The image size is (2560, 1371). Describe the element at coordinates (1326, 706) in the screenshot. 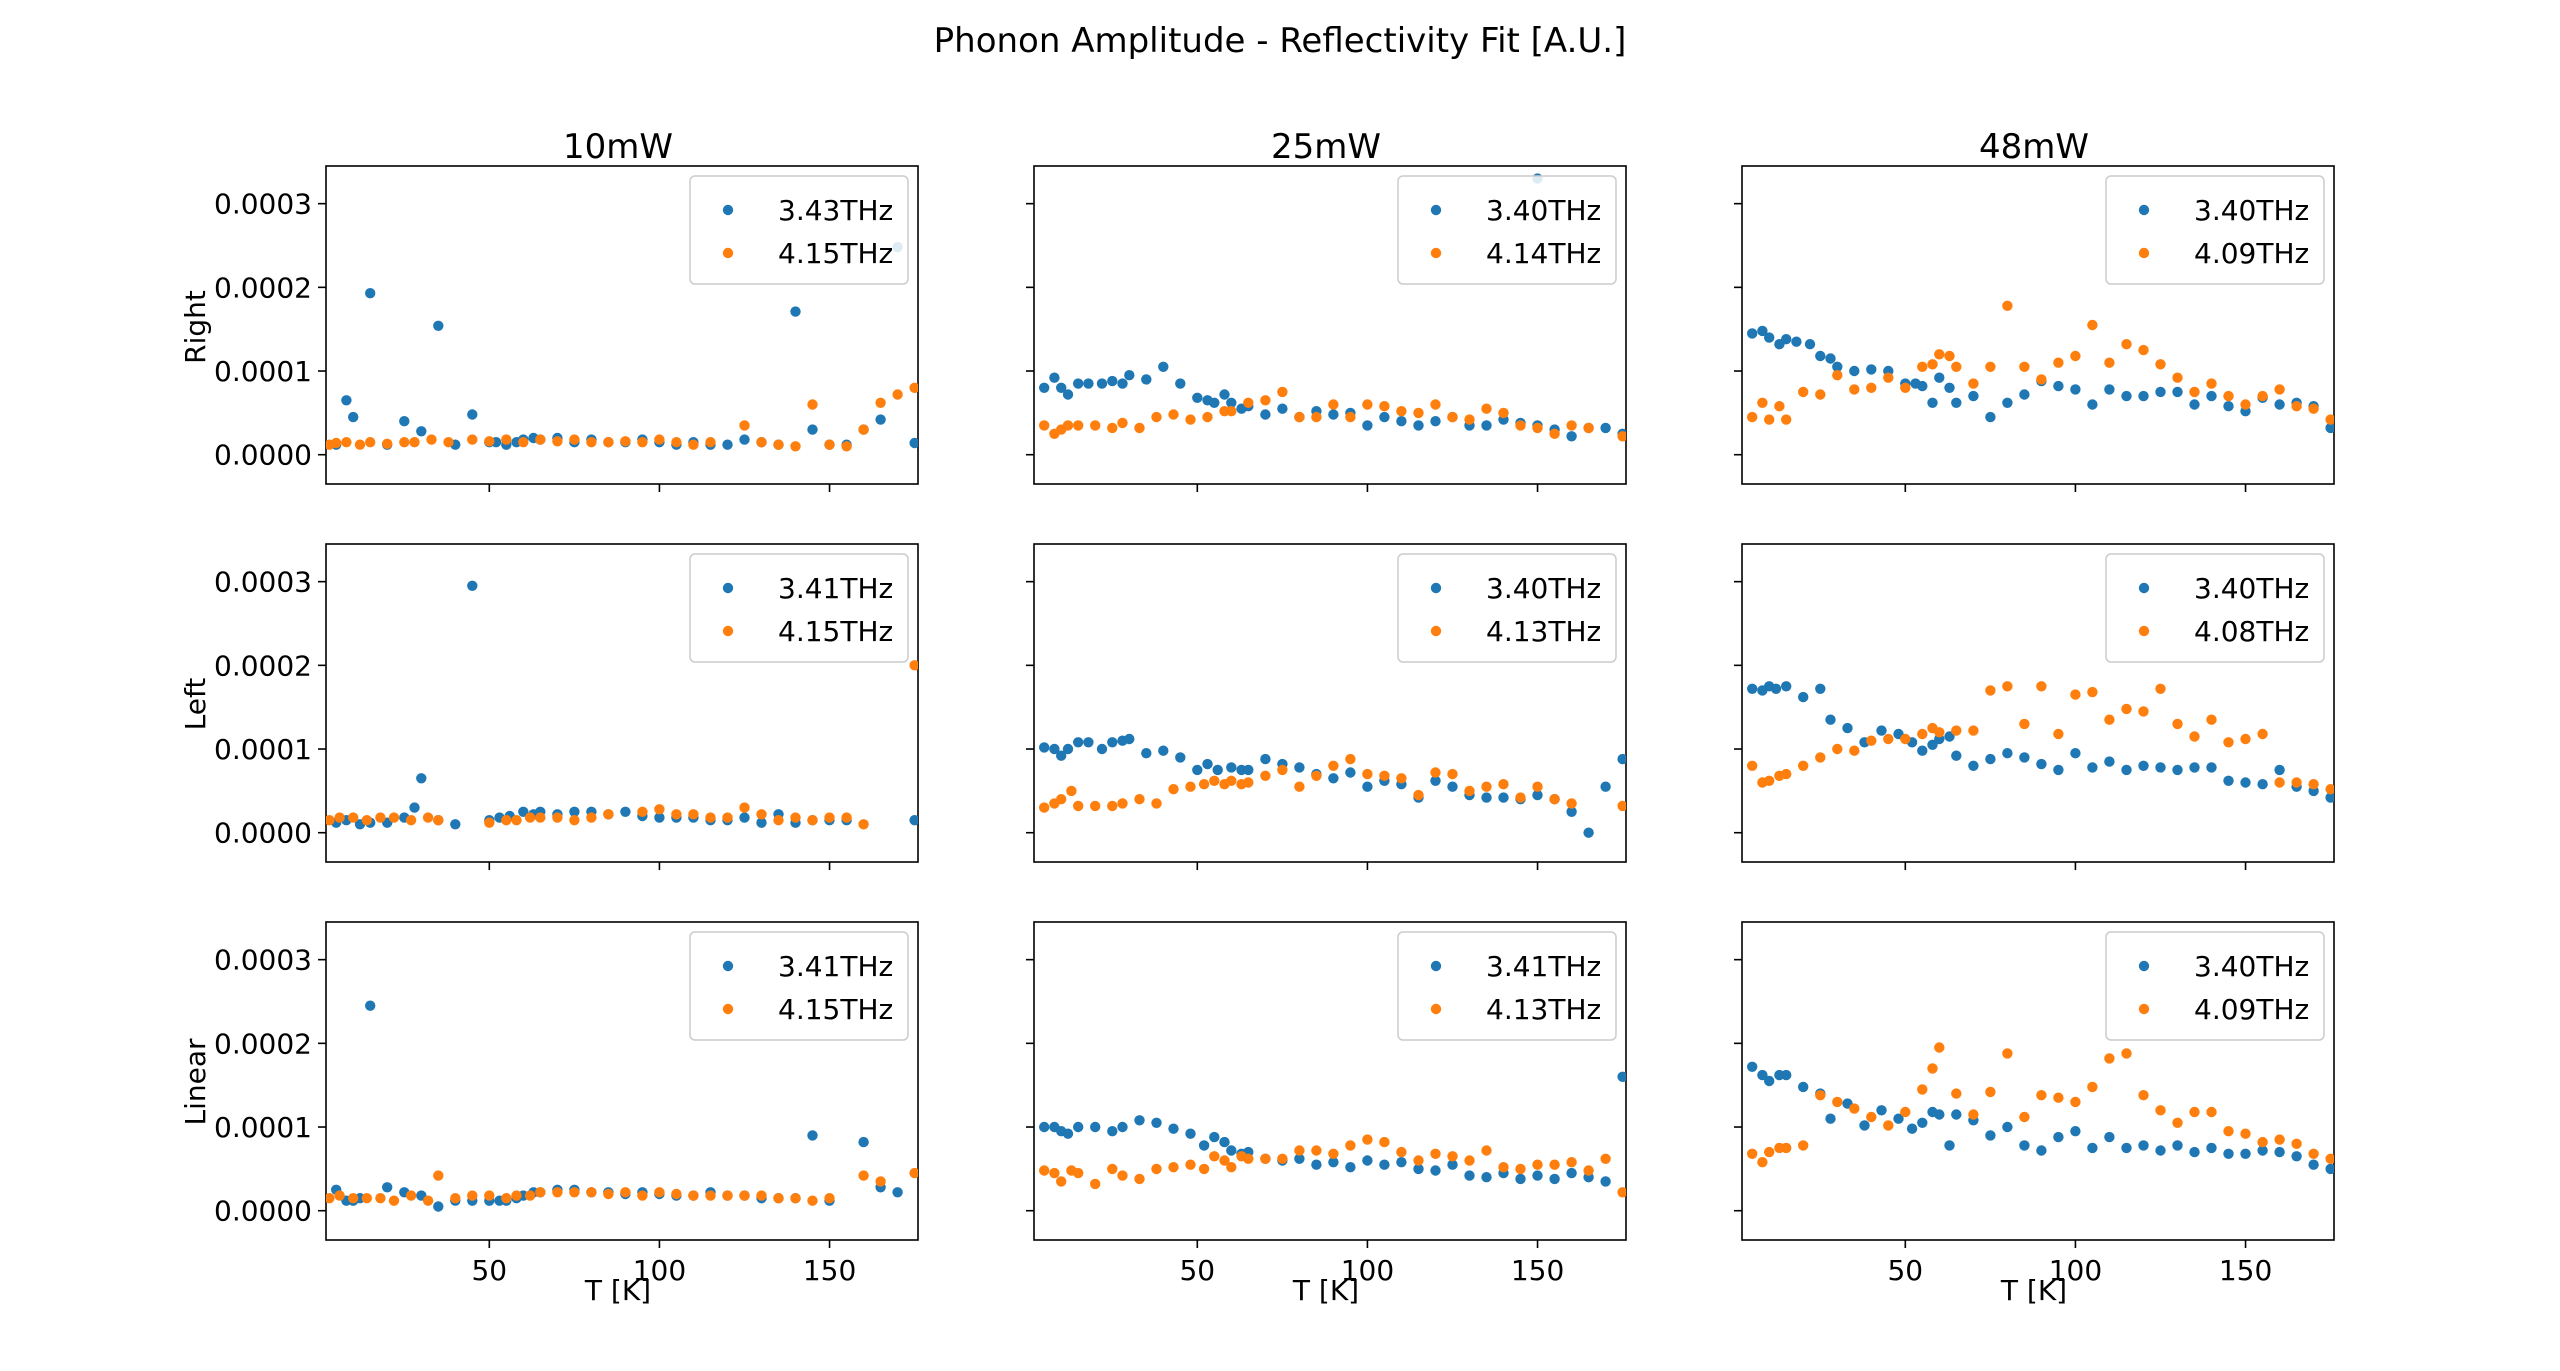

I see `panel-left-25mw: 3.40THz 4.13THz` at that location.